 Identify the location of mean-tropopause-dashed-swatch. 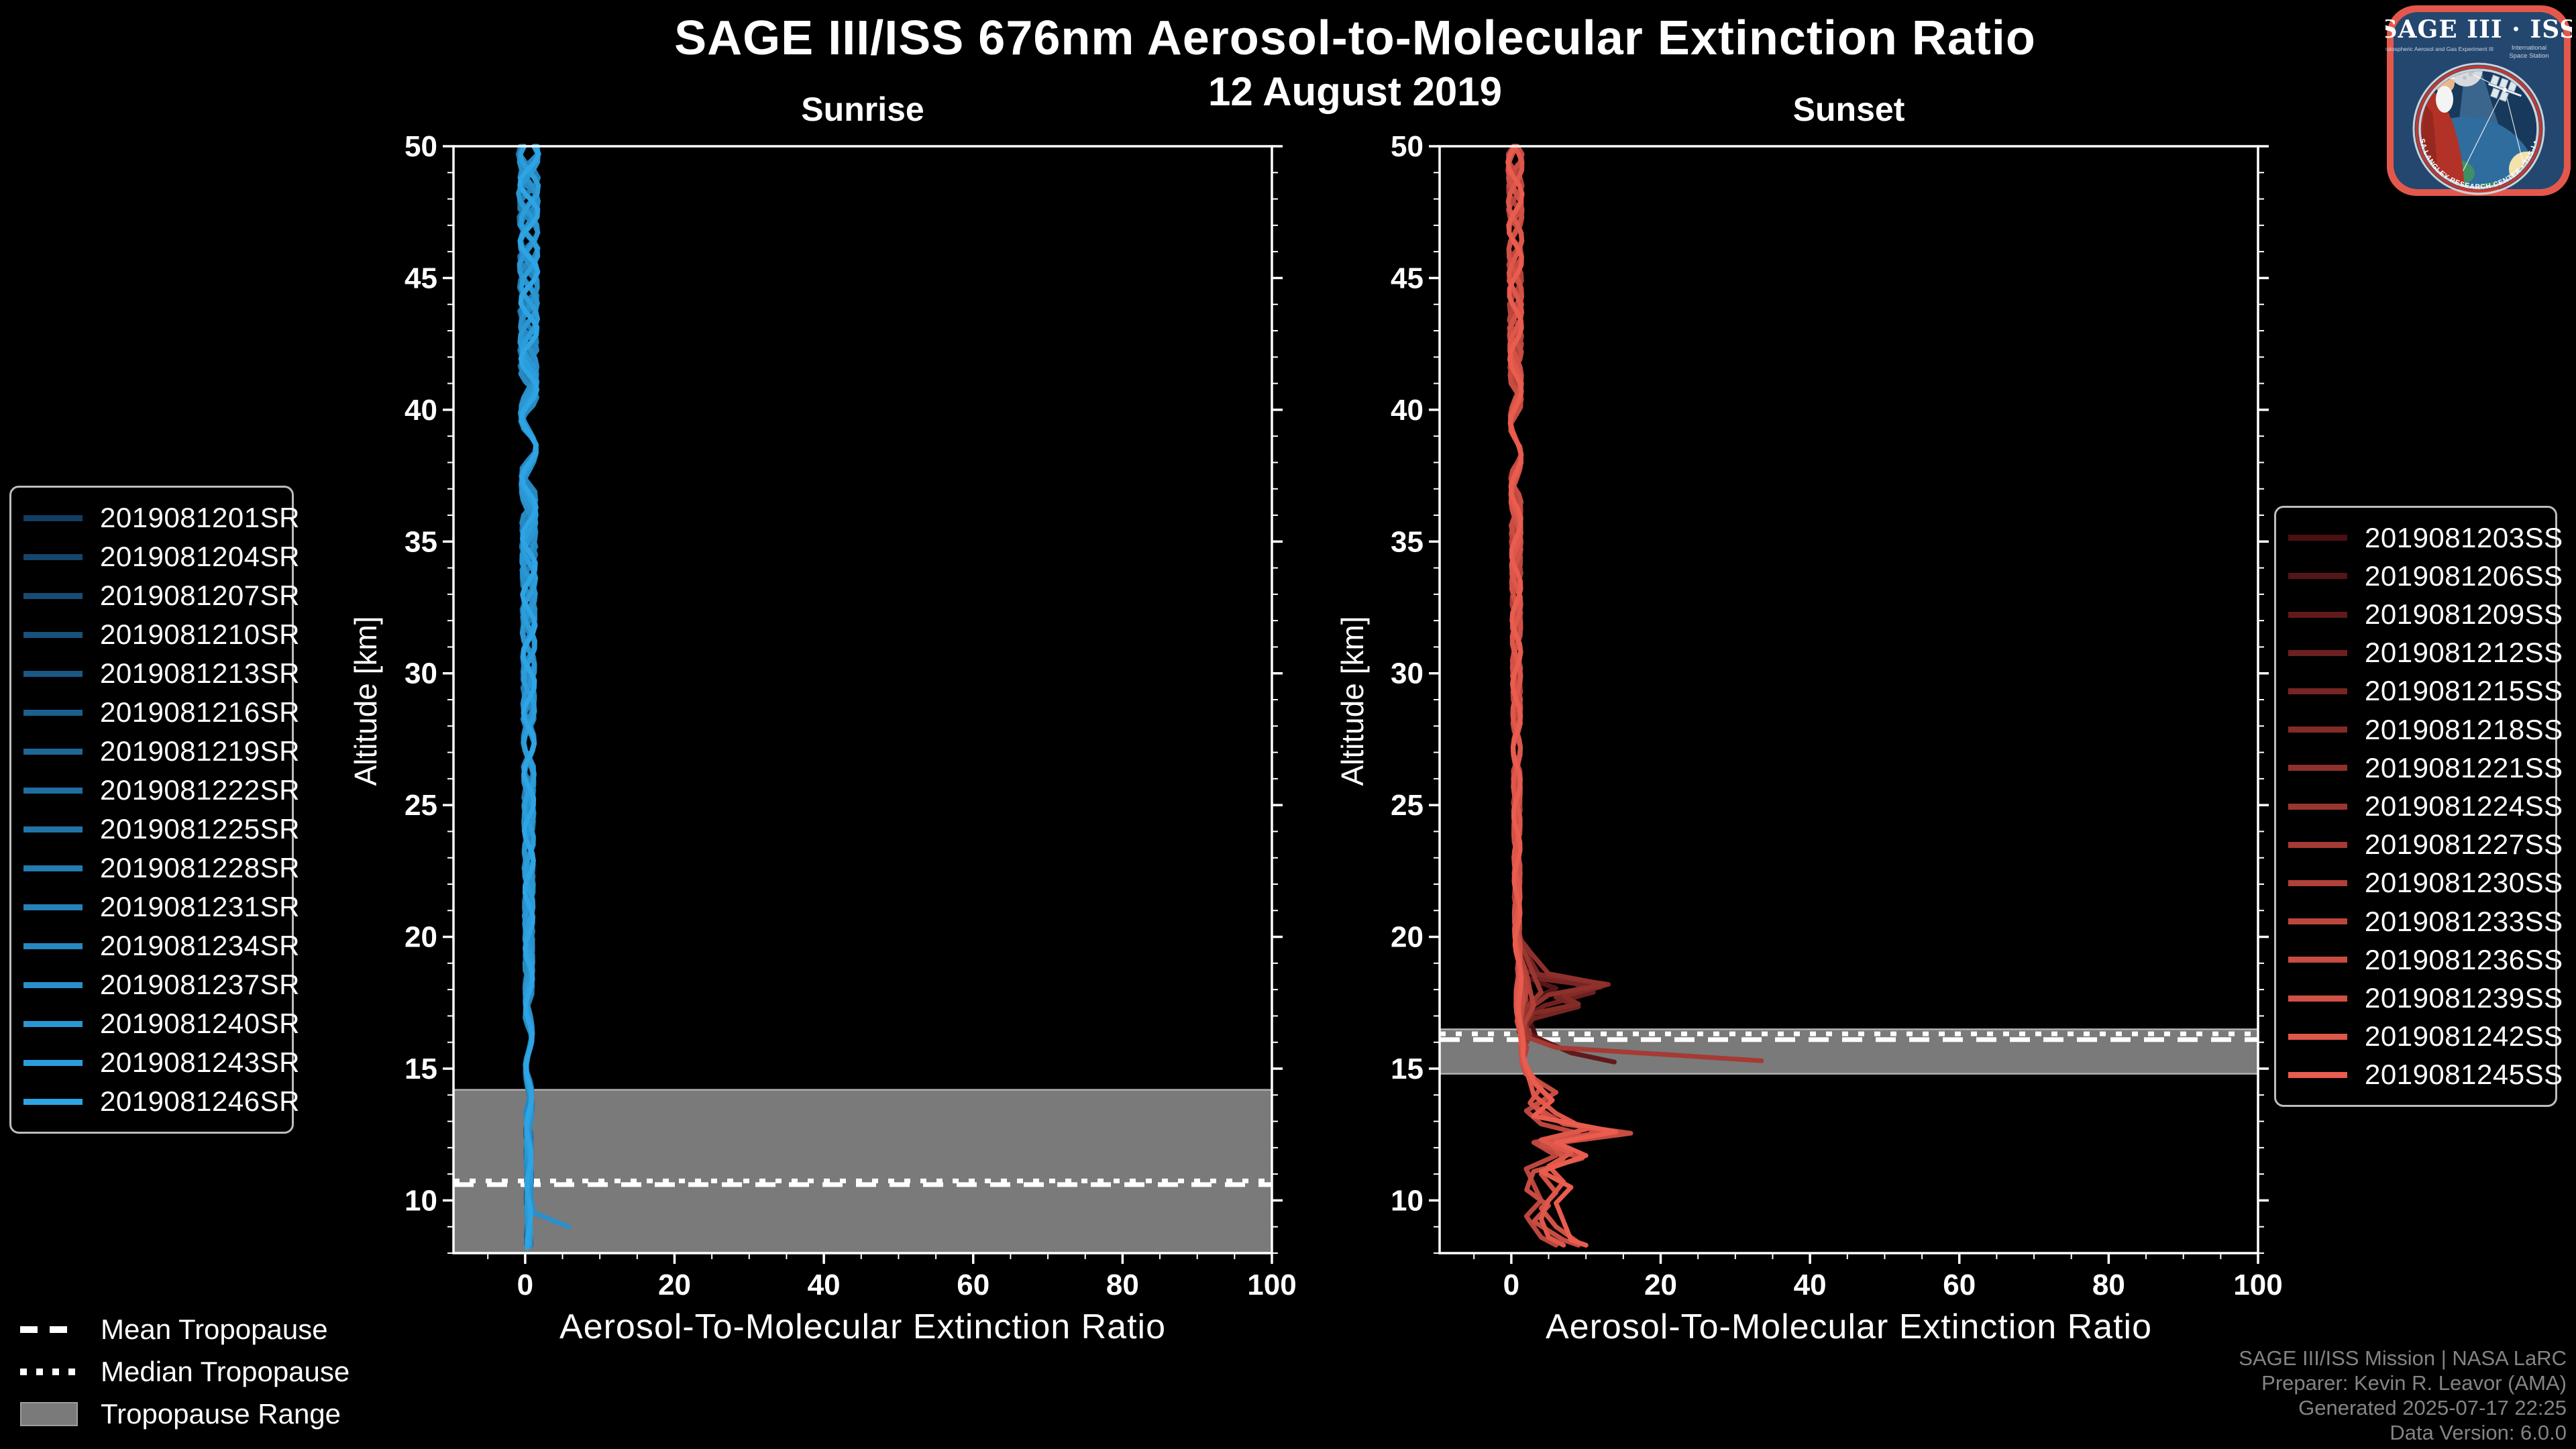
(49, 1329).